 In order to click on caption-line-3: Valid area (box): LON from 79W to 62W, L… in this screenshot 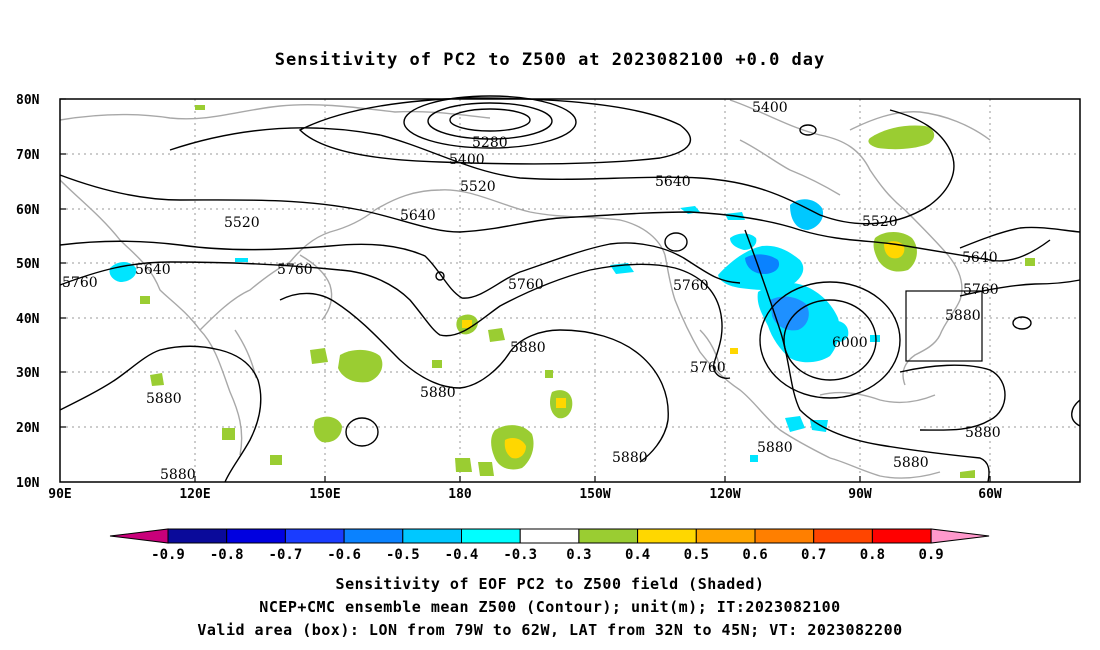, I will do `click(550, 630)`.